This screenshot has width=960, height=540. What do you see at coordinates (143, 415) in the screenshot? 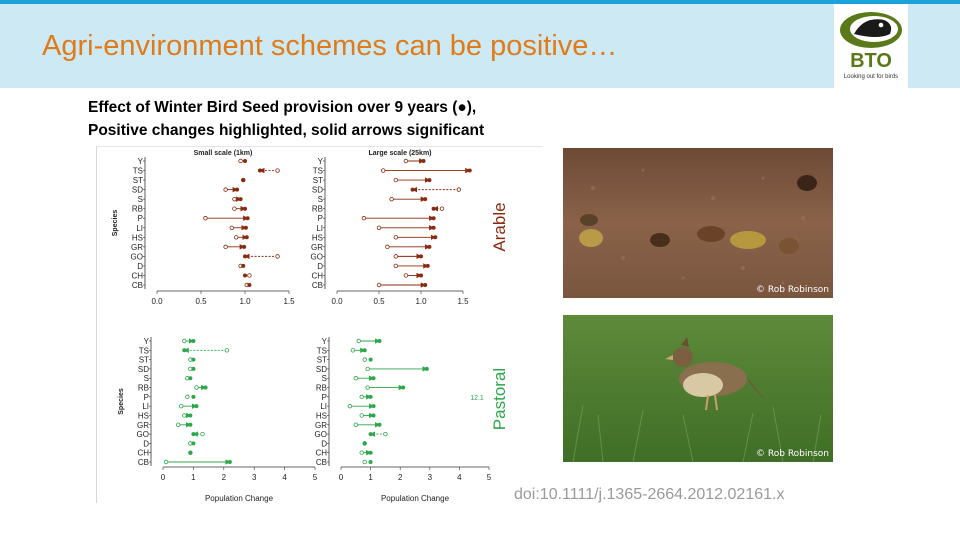
I see `species-tick-label: HS` at bounding box center [143, 415].